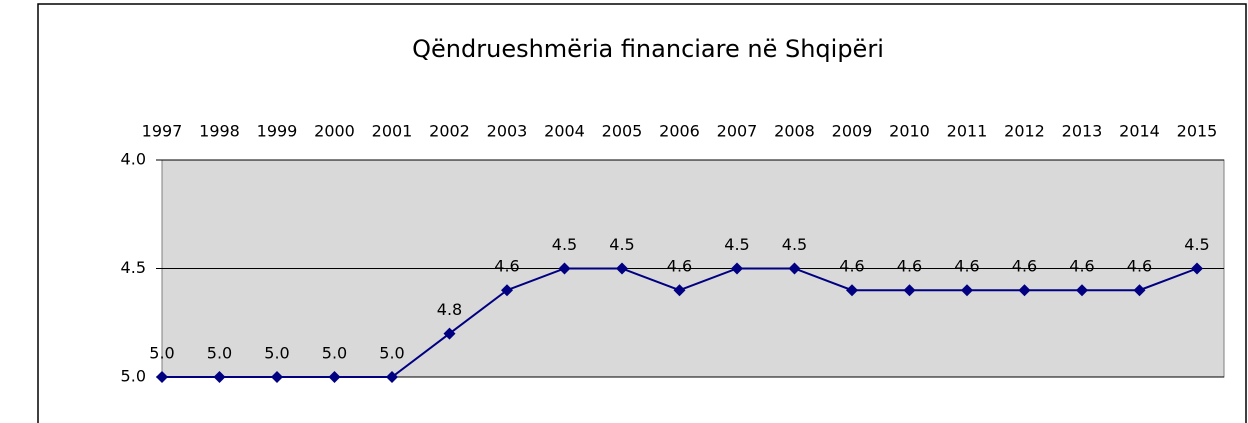 The width and height of the screenshot is (1248, 423). What do you see at coordinates (564, 131) in the screenshot?
I see `x-tick-label: 2004` at bounding box center [564, 131].